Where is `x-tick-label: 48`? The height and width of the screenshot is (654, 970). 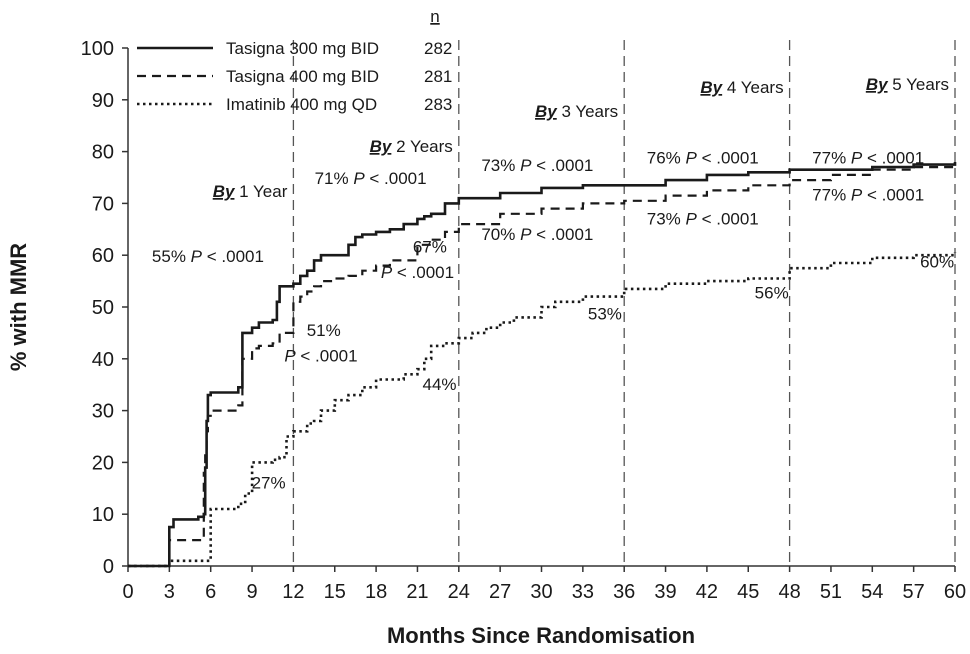 x-tick-label: 48 is located at coordinates (789, 592).